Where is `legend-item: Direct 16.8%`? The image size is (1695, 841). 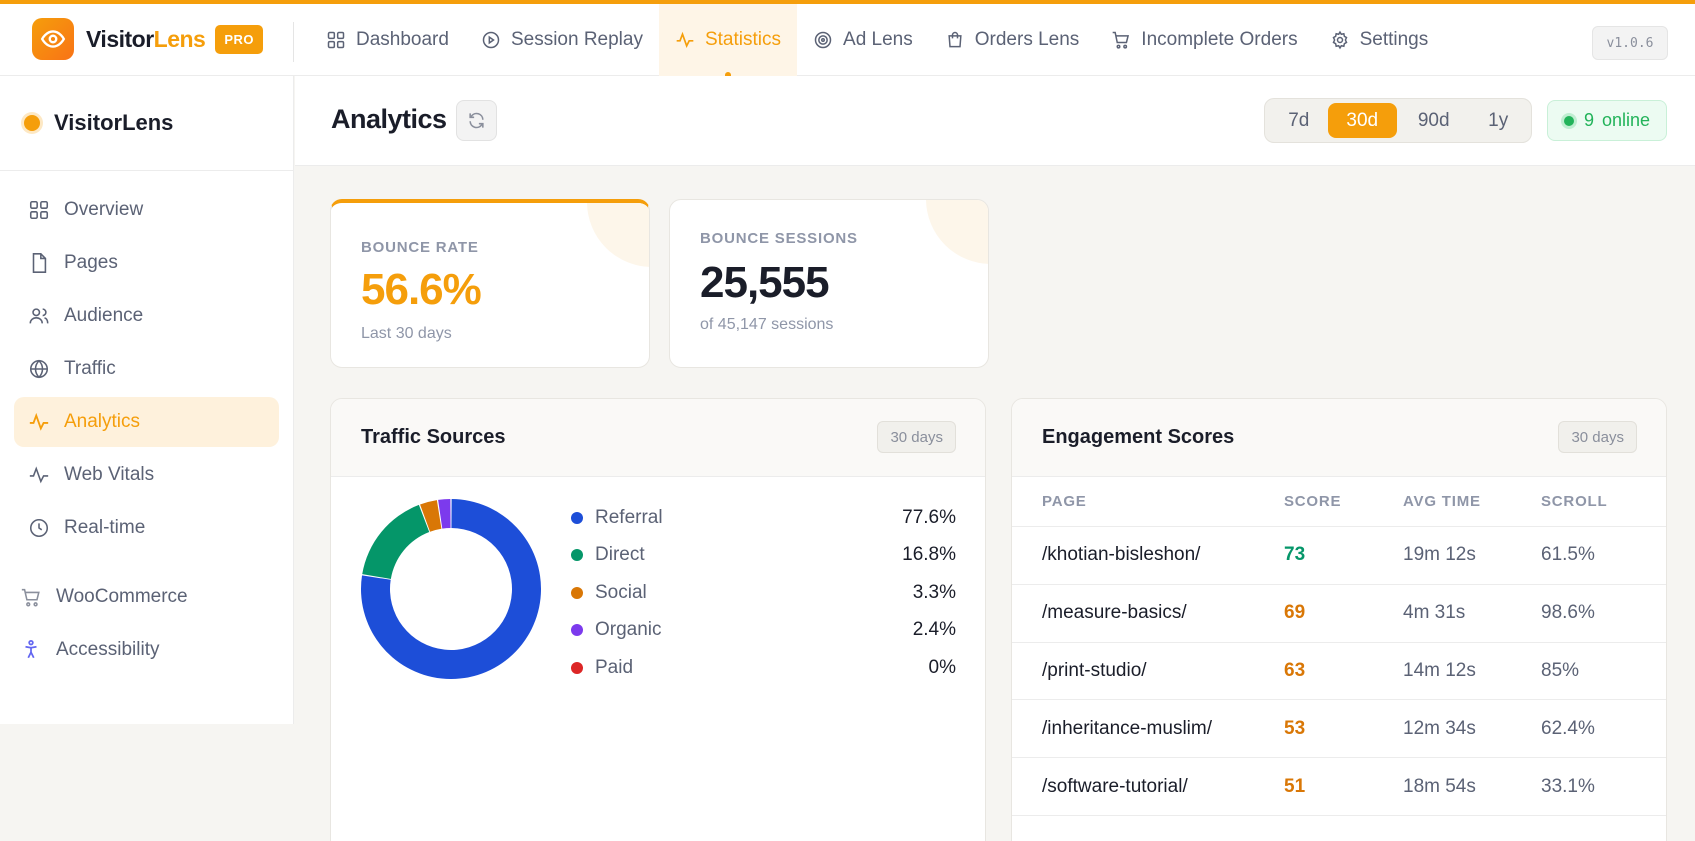 legend-item: Direct 16.8% is located at coordinates (763, 556).